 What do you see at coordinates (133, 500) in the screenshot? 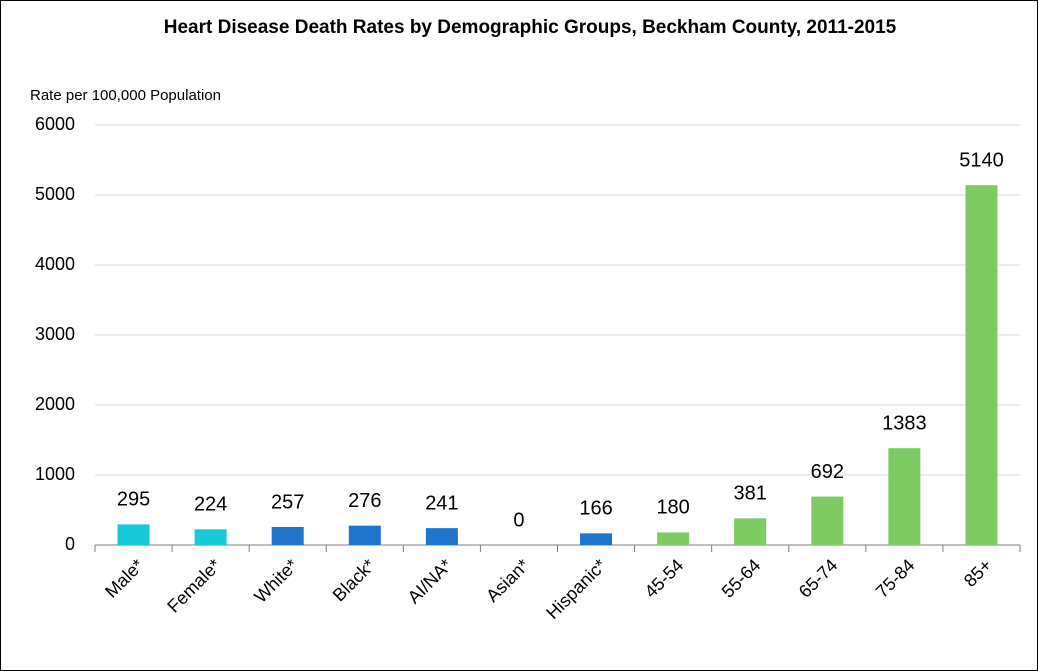
I see `data-label: 295` at bounding box center [133, 500].